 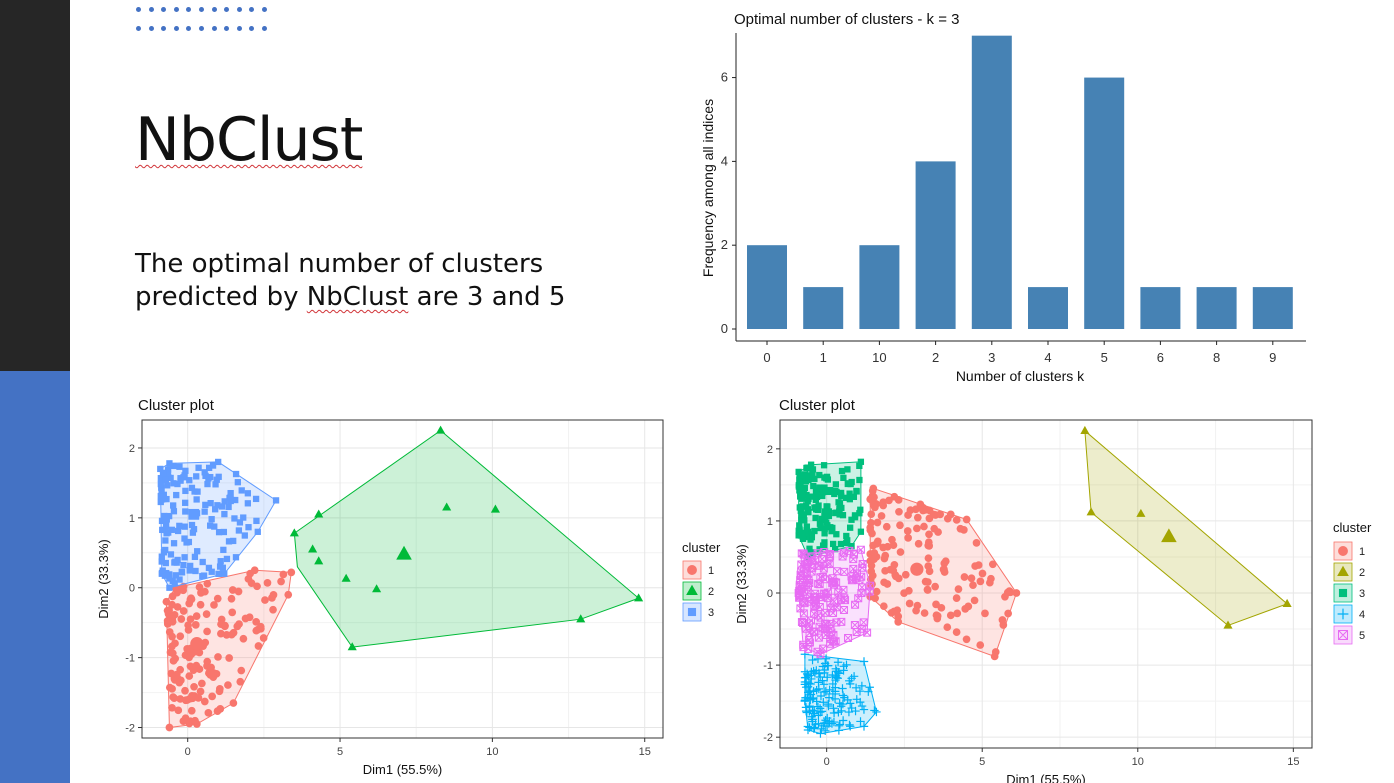 I want to click on x-tick-label: 5, so click(x=982, y=762).